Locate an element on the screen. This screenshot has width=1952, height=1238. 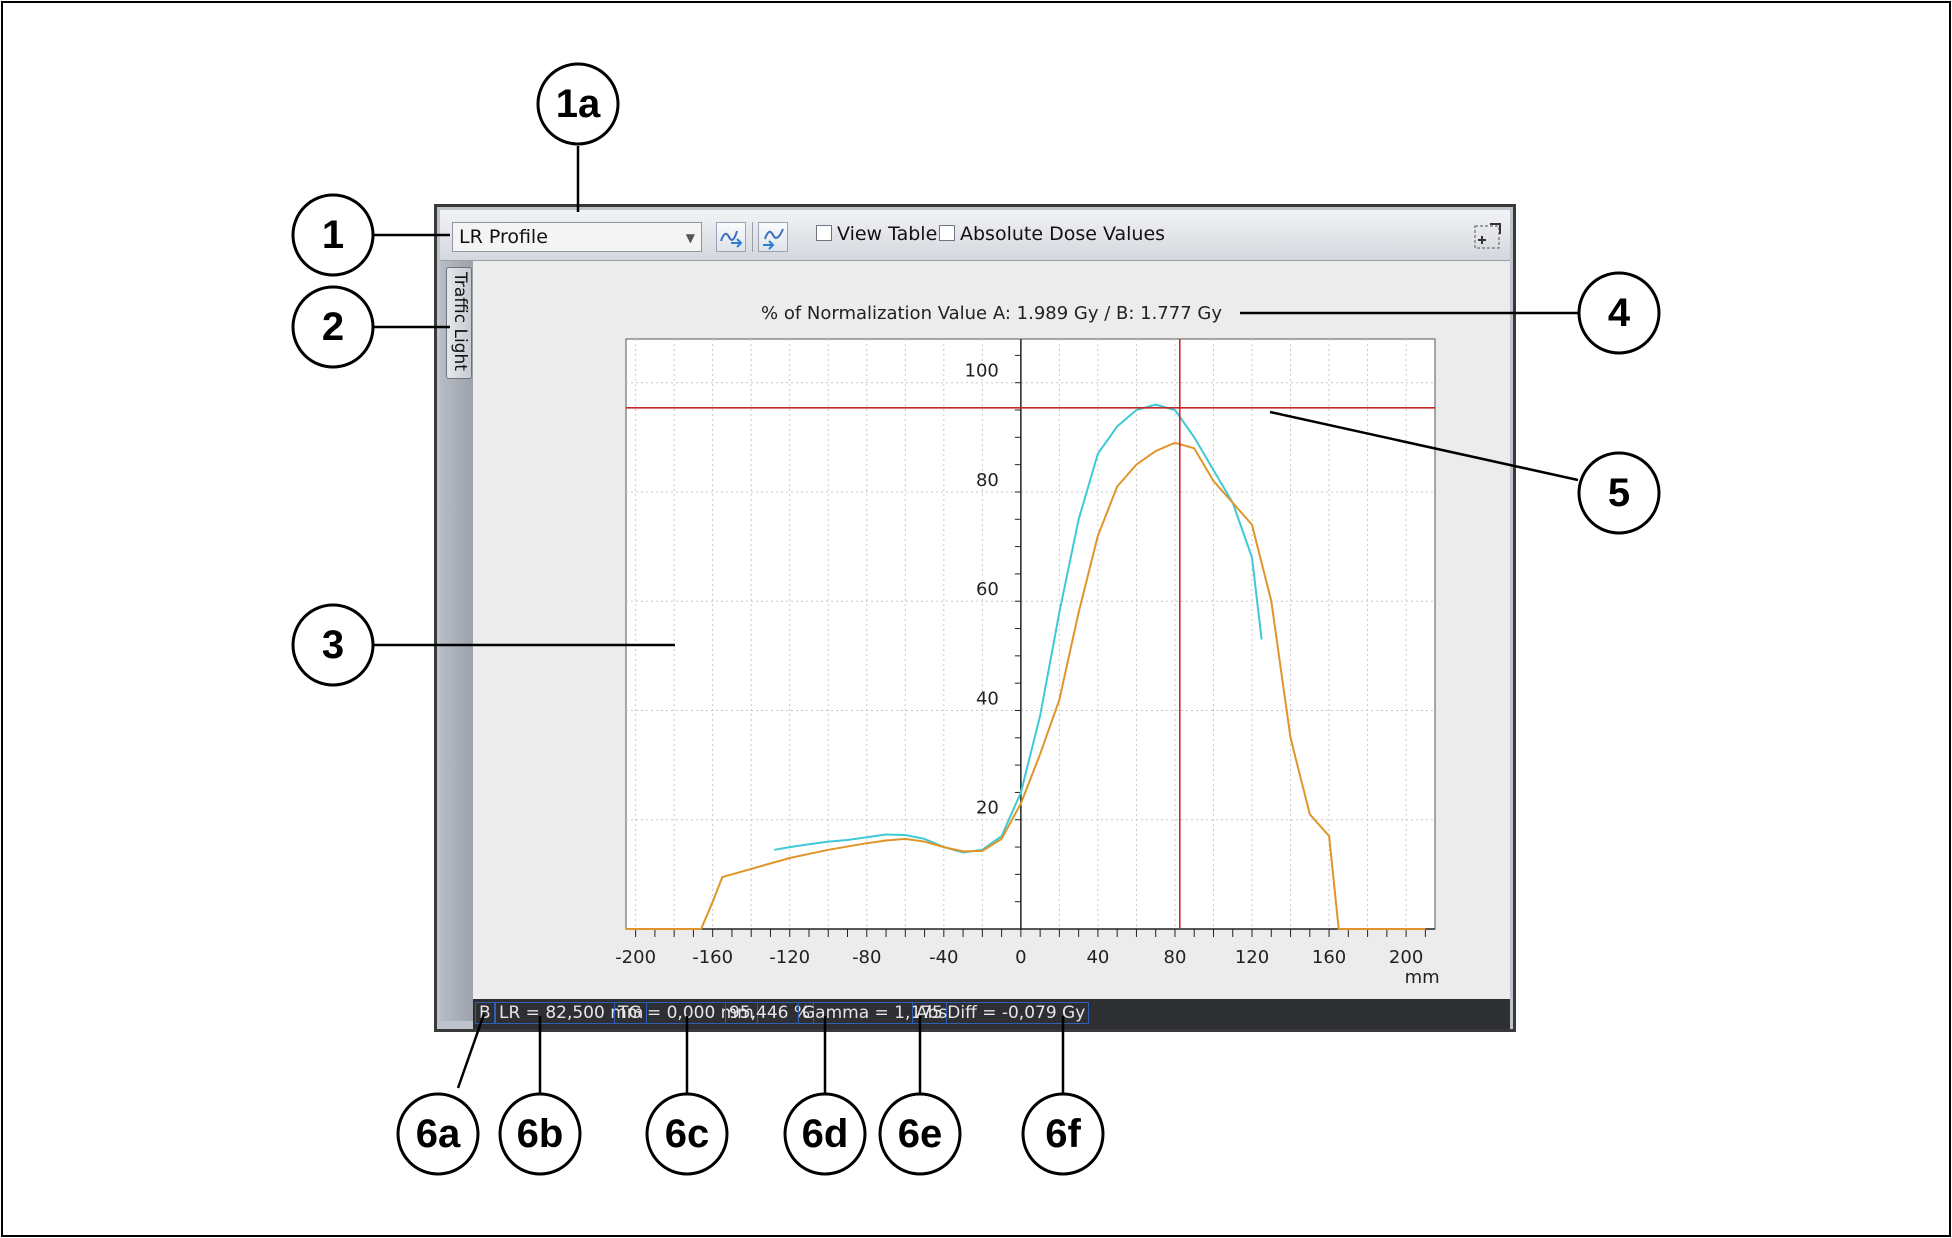
side-tab-strip is located at coordinates (456, 641).